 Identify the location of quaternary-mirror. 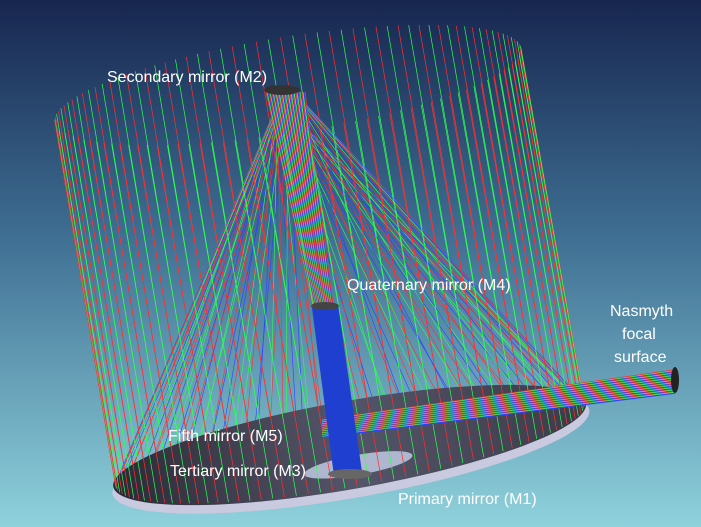
(325, 306).